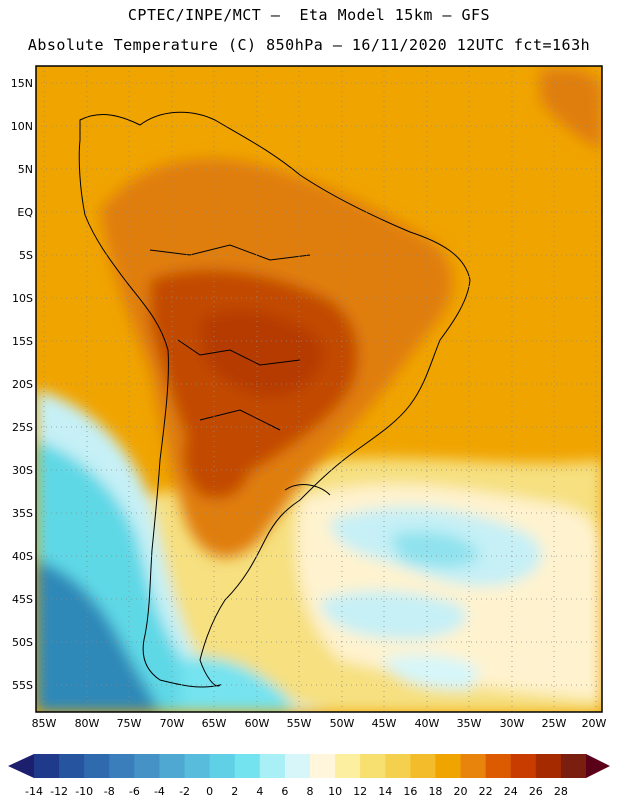 This screenshot has height=800, width=618. What do you see at coordinates (435, 791) in the screenshot?
I see `colorbar-label: 18` at bounding box center [435, 791].